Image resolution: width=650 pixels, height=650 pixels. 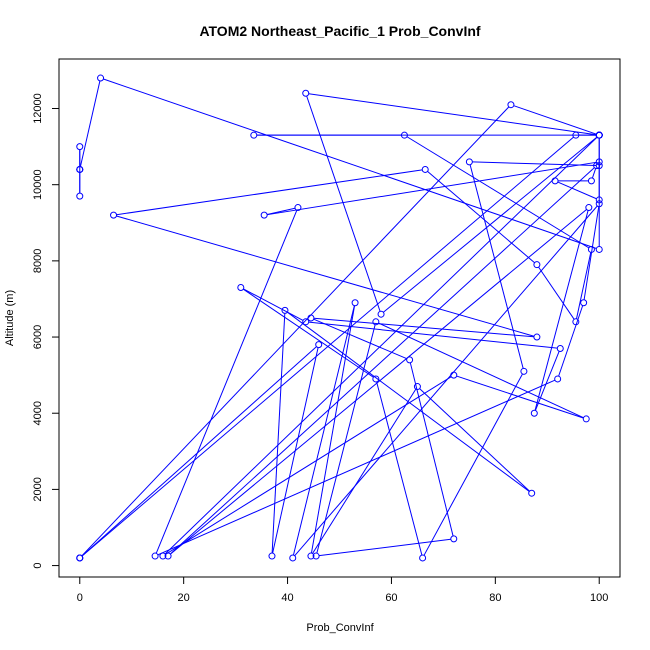 What do you see at coordinates (342, 590) in the screenshot?
I see `x-axis: 0 20 40 60 80 100` at bounding box center [342, 590].